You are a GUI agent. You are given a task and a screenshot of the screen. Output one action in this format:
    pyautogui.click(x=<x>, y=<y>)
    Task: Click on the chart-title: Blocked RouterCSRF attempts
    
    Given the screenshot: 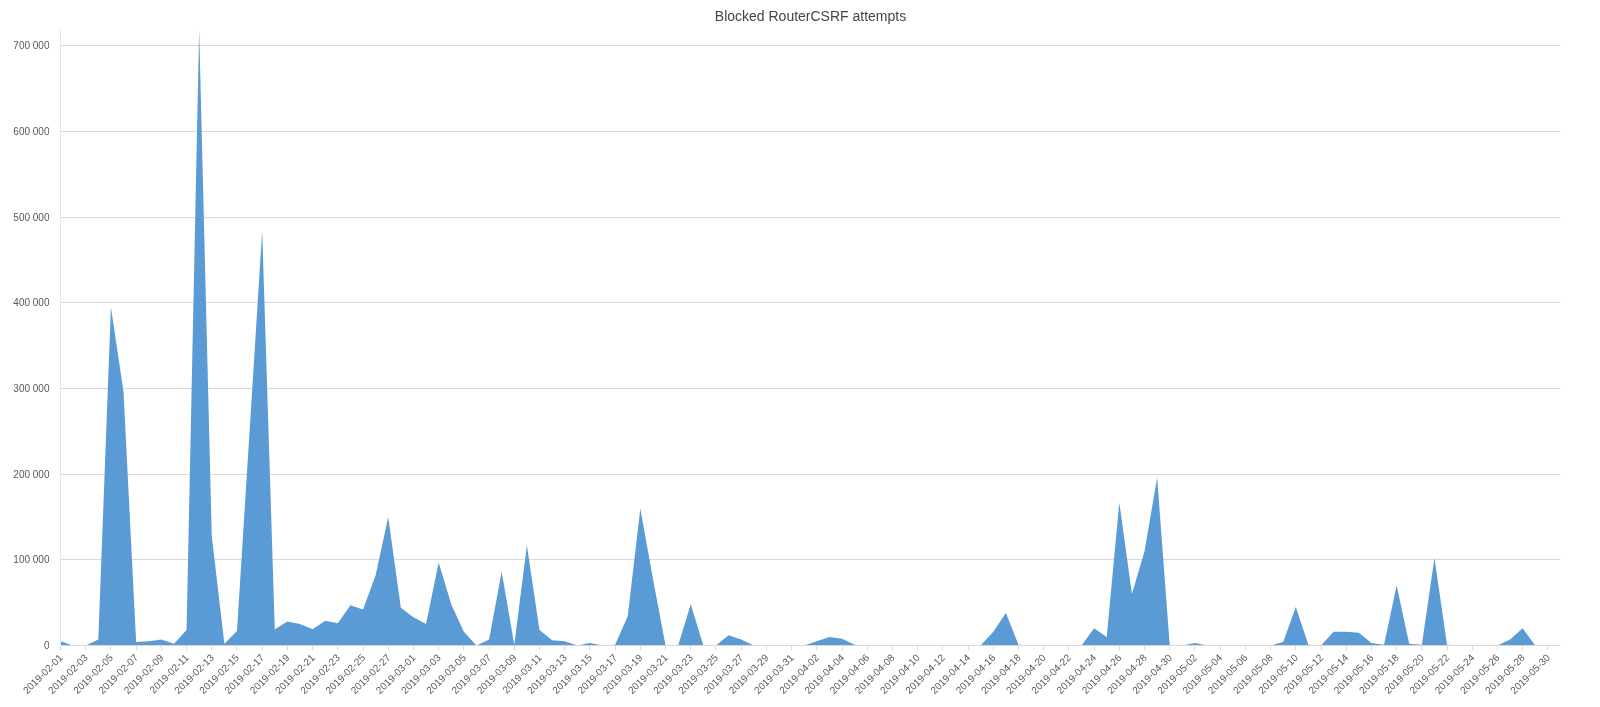 What is the action you would take?
    pyautogui.click(x=810, y=15)
    